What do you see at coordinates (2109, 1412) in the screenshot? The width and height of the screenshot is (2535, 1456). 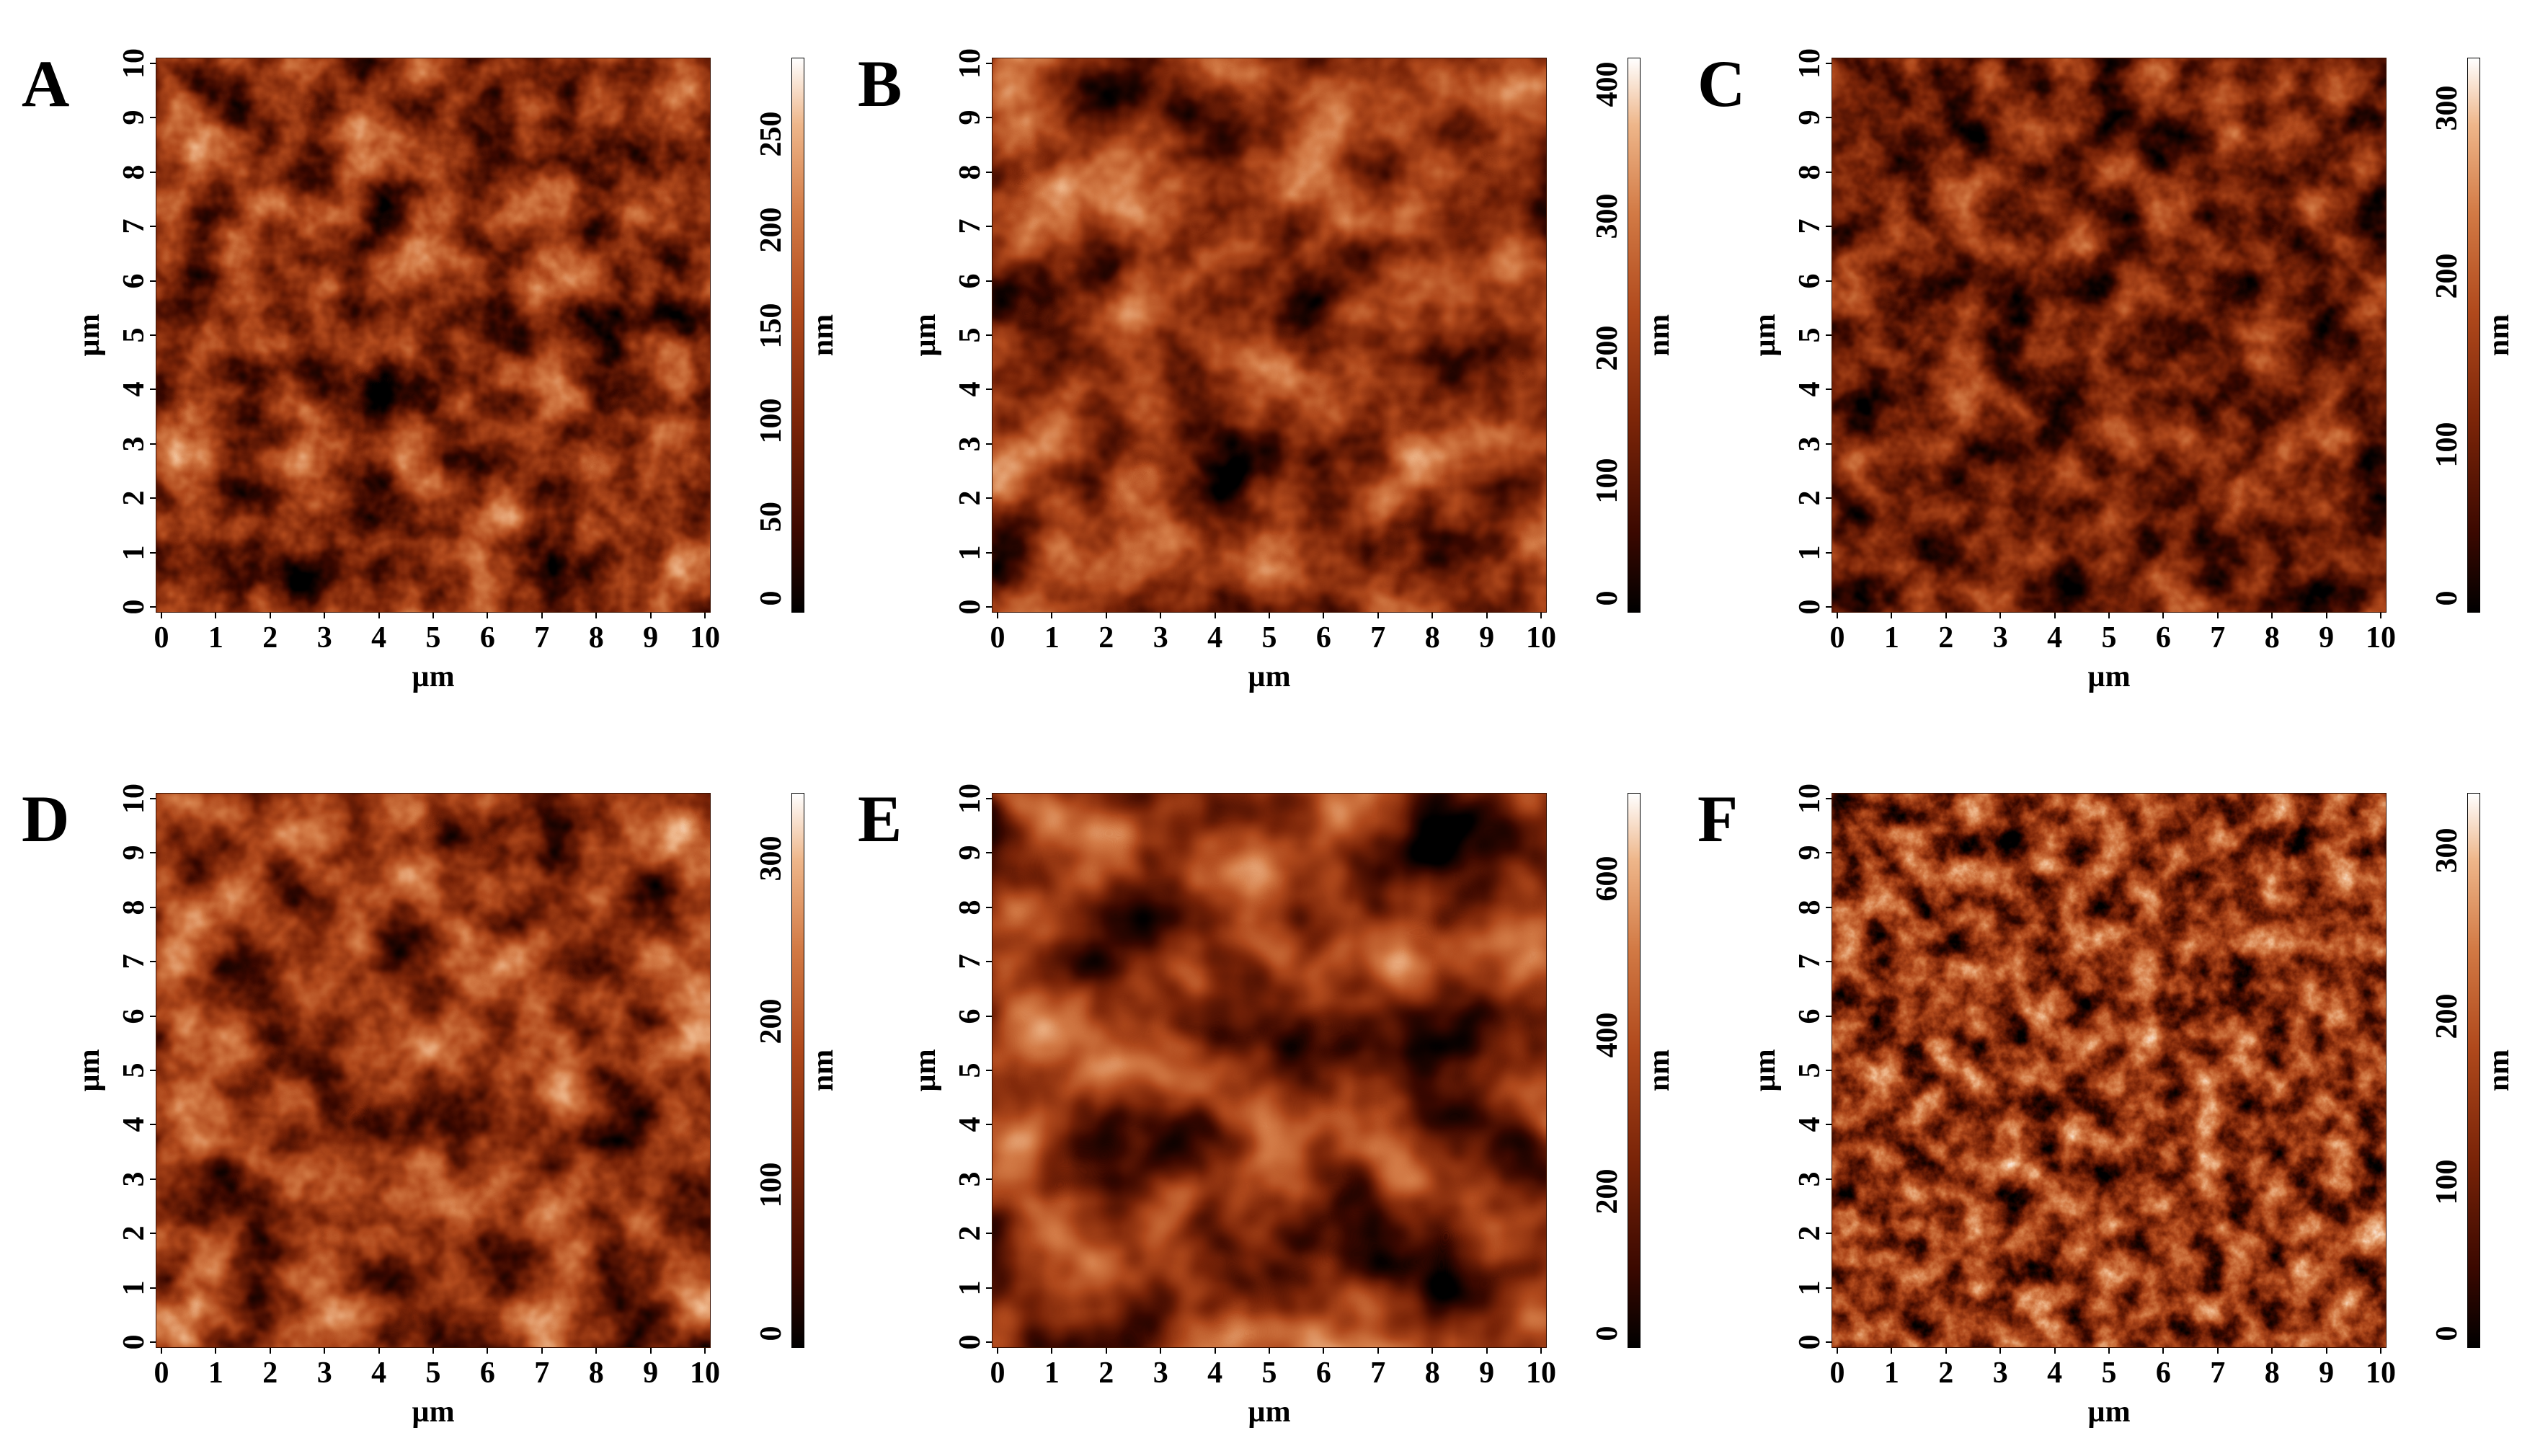 I see `x-axis-label: µm` at bounding box center [2109, 1412].